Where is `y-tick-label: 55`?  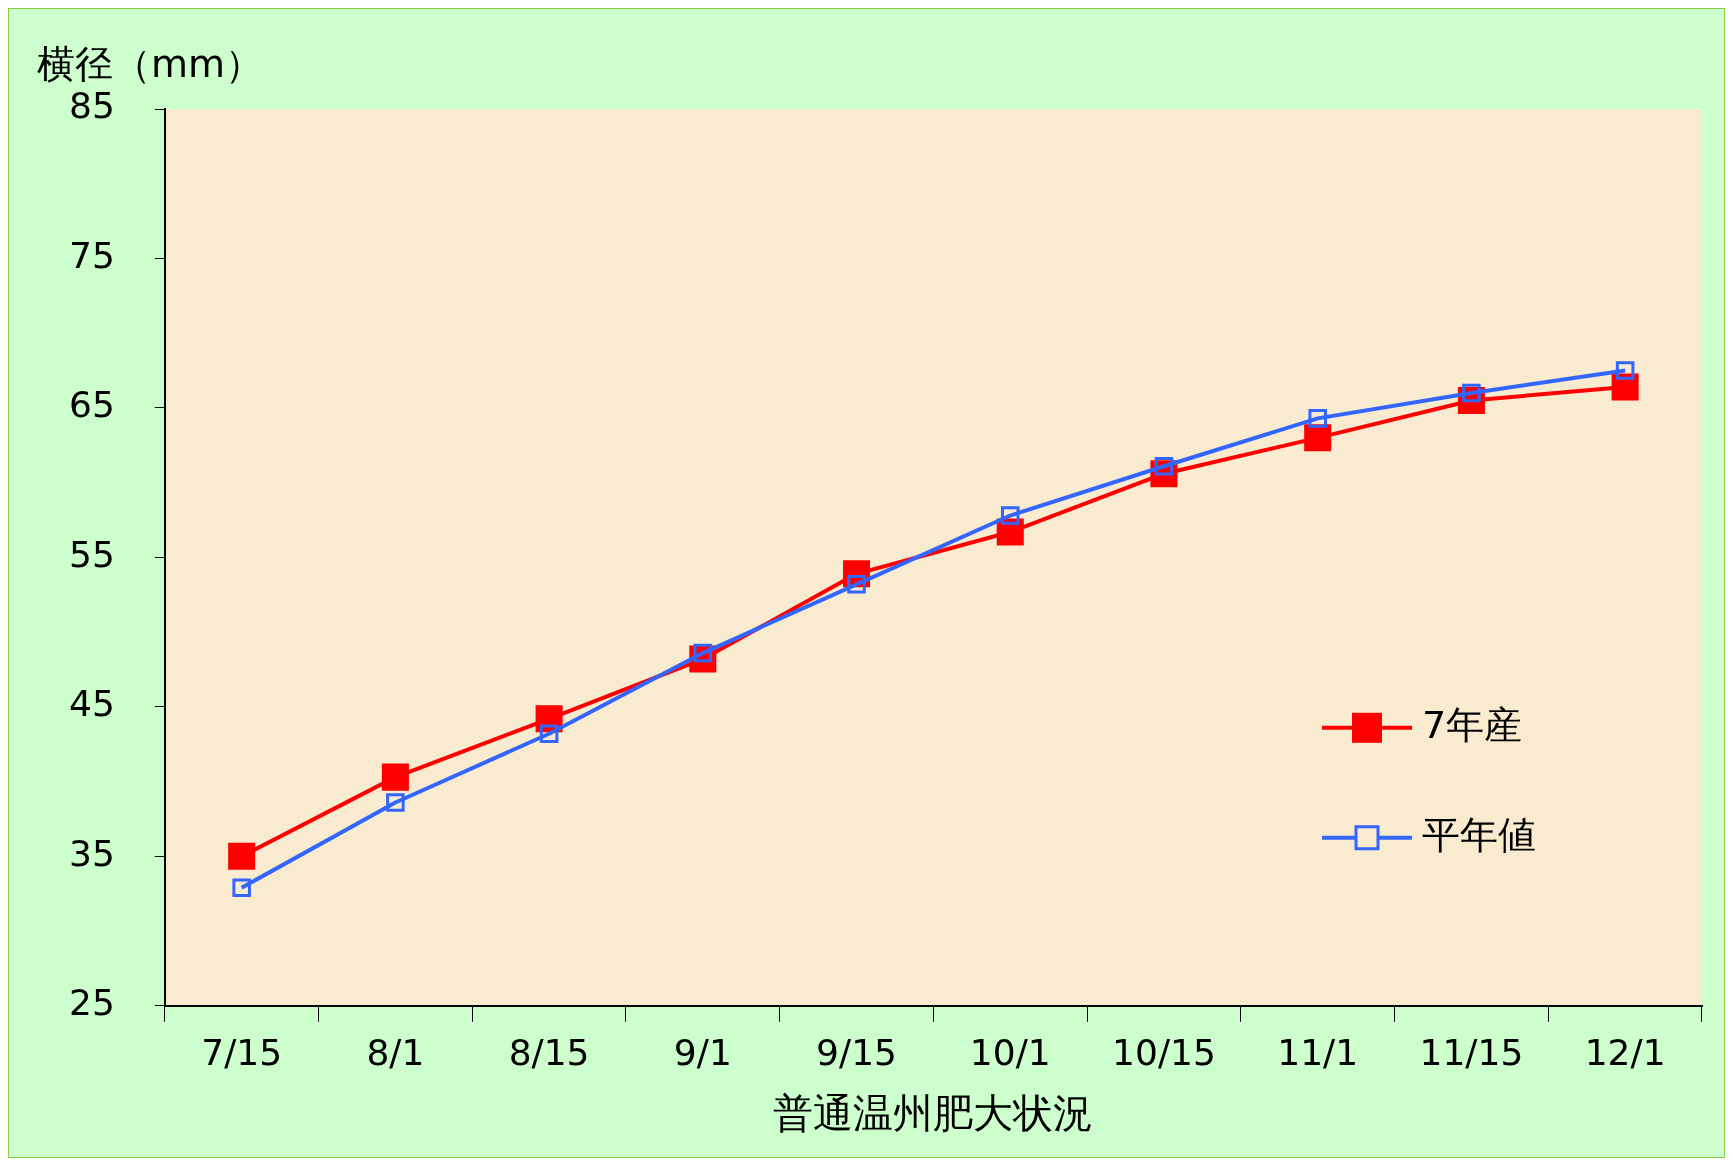
y-tick-label: 55 is located at coordinates (92, 554).